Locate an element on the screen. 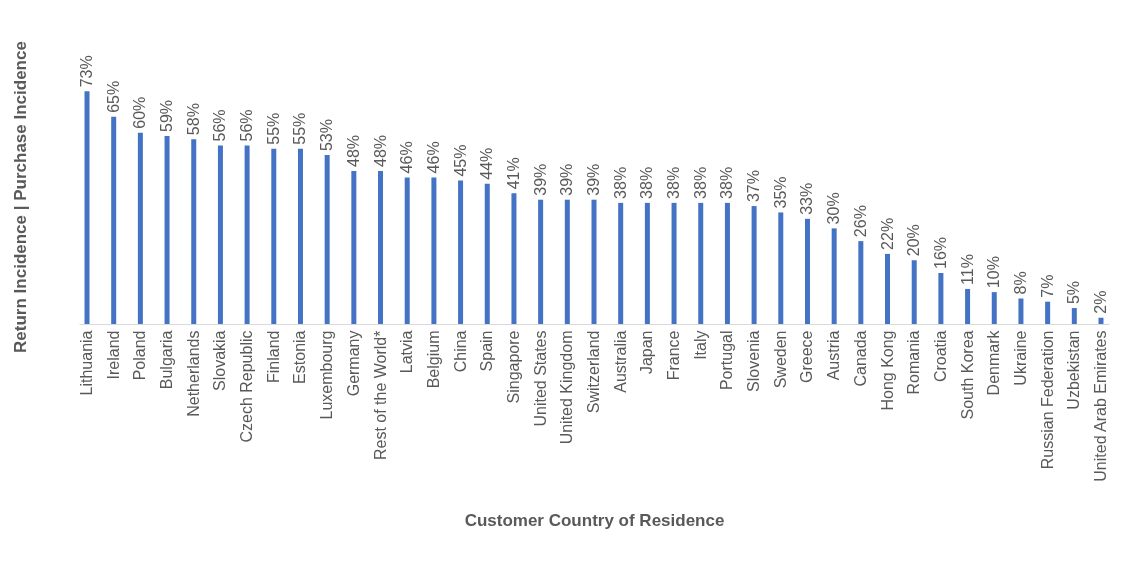 The image size is (1129, 572). data-label: 5% is located at coordinates (1074, 292).